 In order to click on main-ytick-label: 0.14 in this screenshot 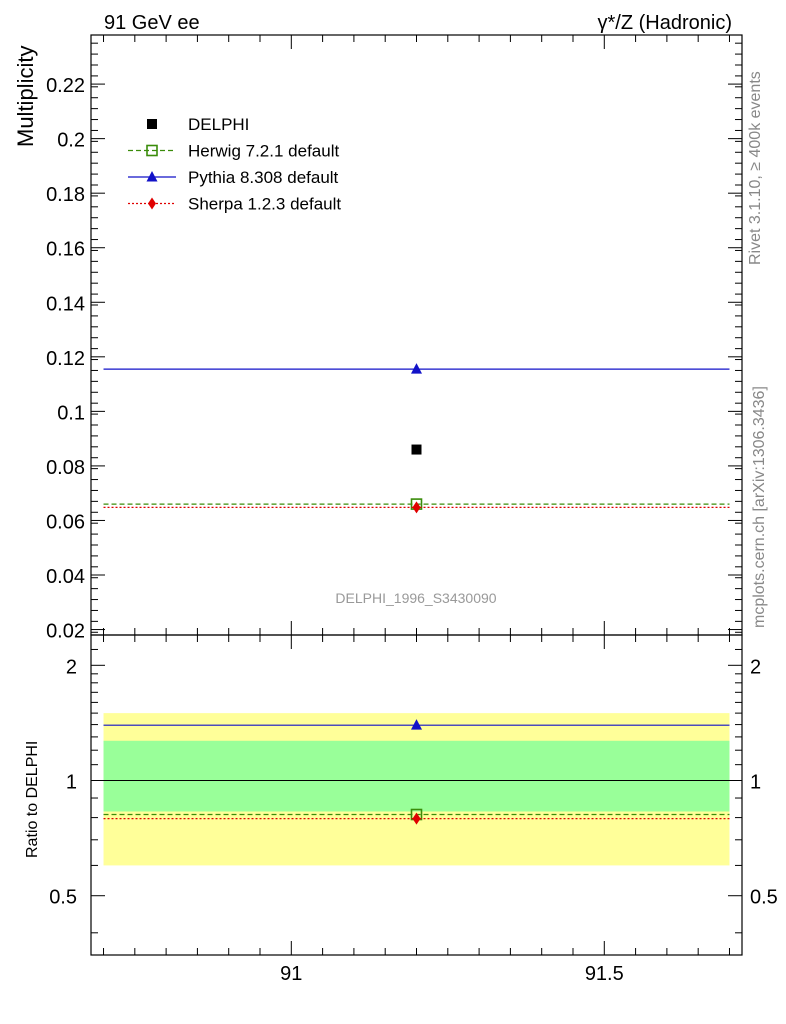, I will do `click(65, 304)`.